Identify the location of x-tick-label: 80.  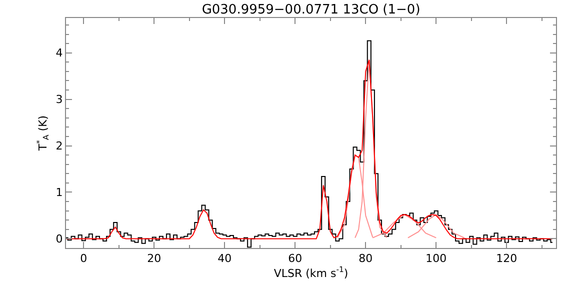
(365, 259).